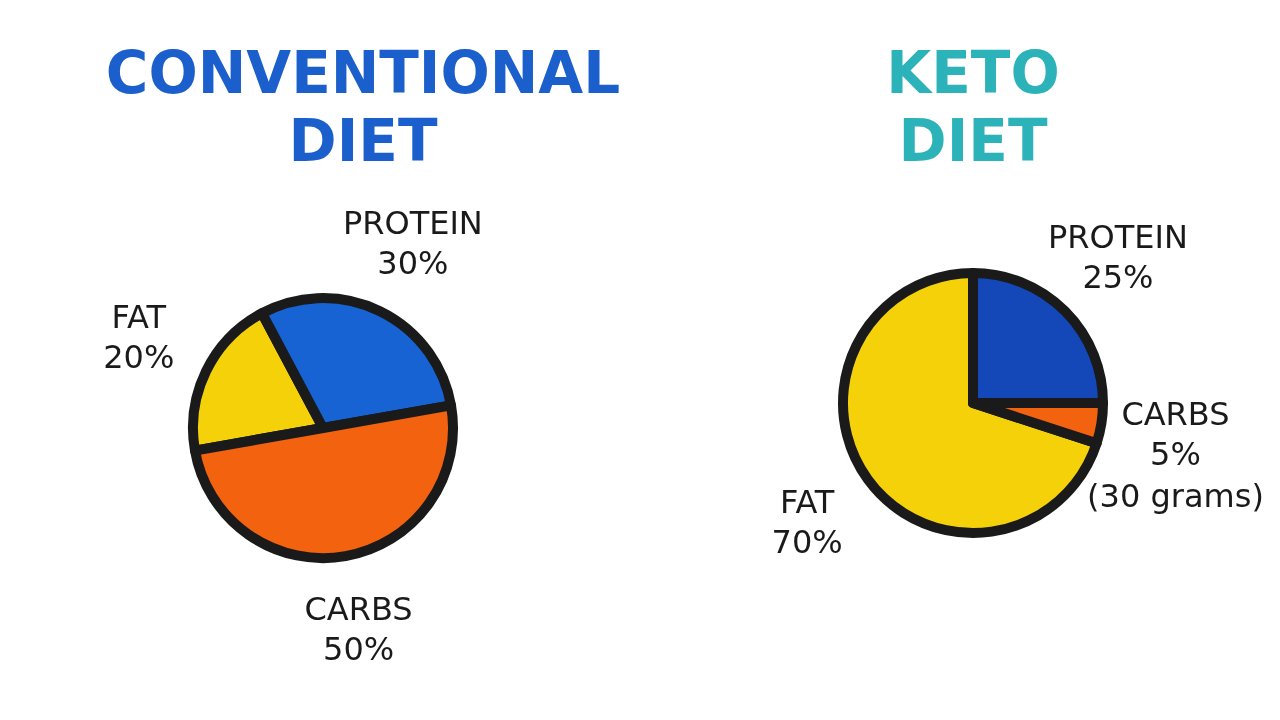 The image size is (1280, 720). I want to click on data-label: 30%, so click(413, 262).